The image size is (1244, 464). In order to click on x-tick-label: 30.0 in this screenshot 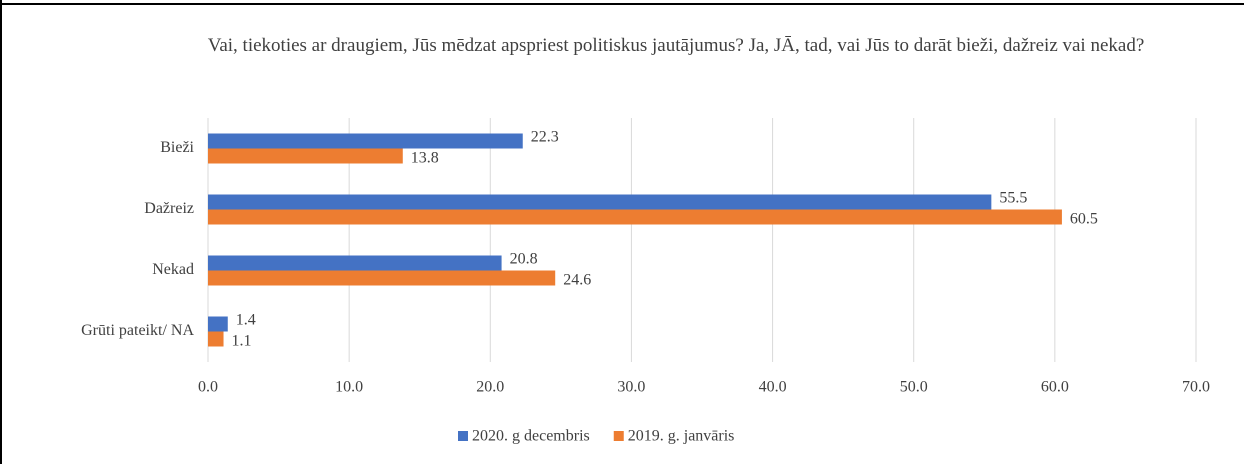, I will do `click(631, 387)`.